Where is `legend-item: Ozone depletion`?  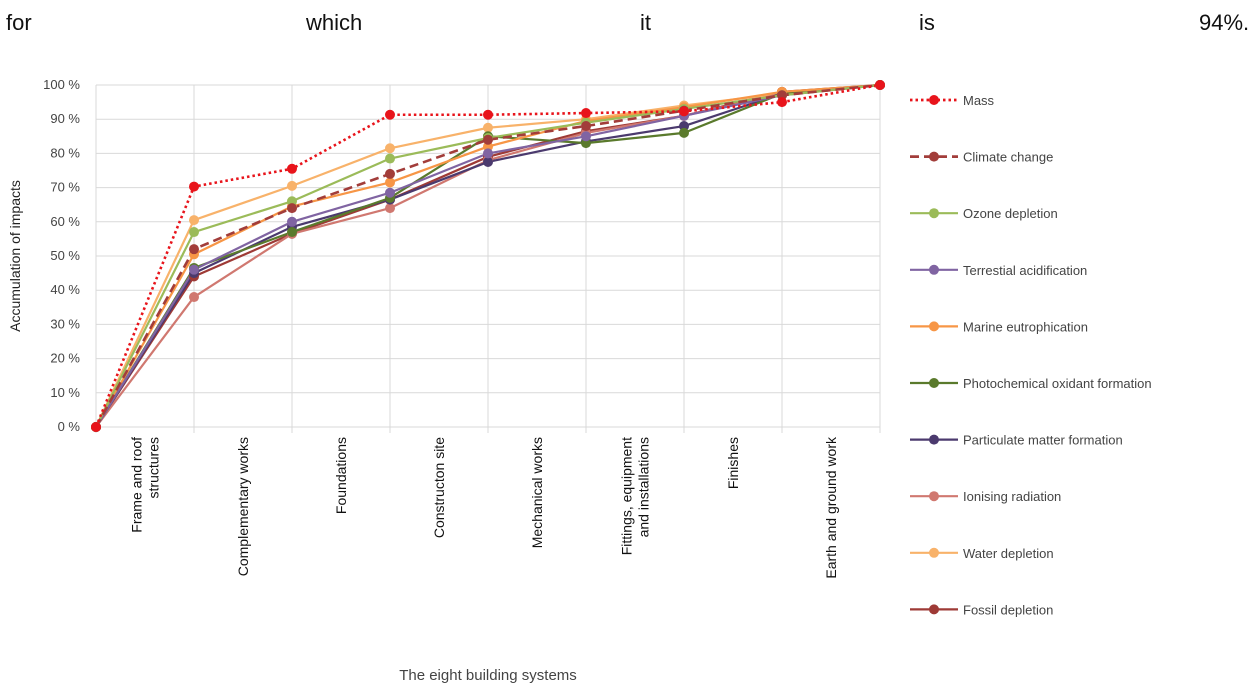 legend-item: Ozone depletion is located at coordinates (984, 213).